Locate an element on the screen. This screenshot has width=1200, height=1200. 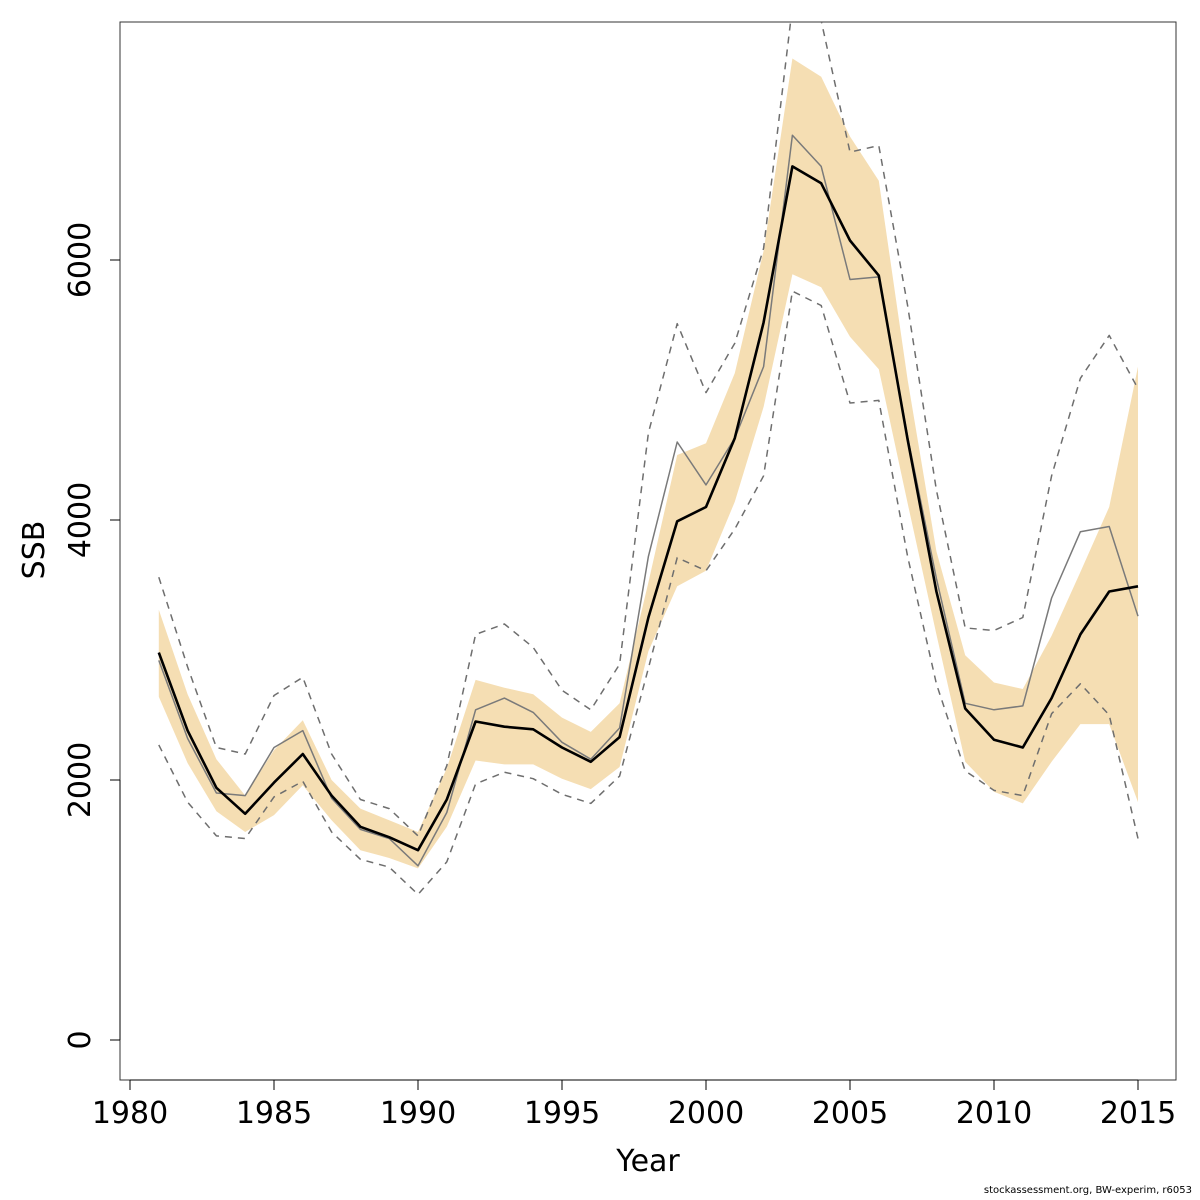
x-tick-label: 1990 is located at coordinates (418, 1113).